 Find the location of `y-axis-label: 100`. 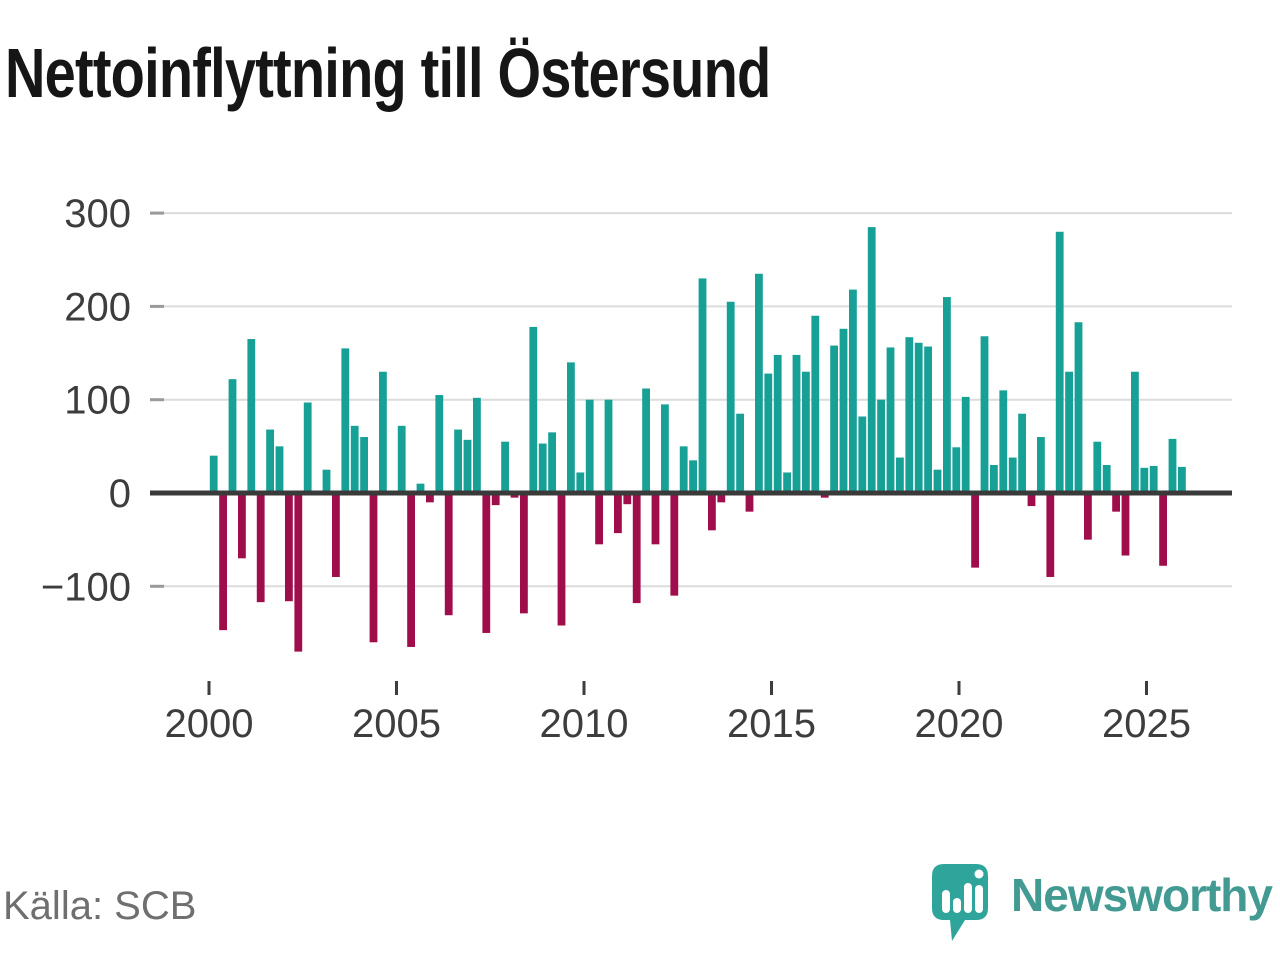

y-axis-label: 100 is located at coordinates (97, 401).